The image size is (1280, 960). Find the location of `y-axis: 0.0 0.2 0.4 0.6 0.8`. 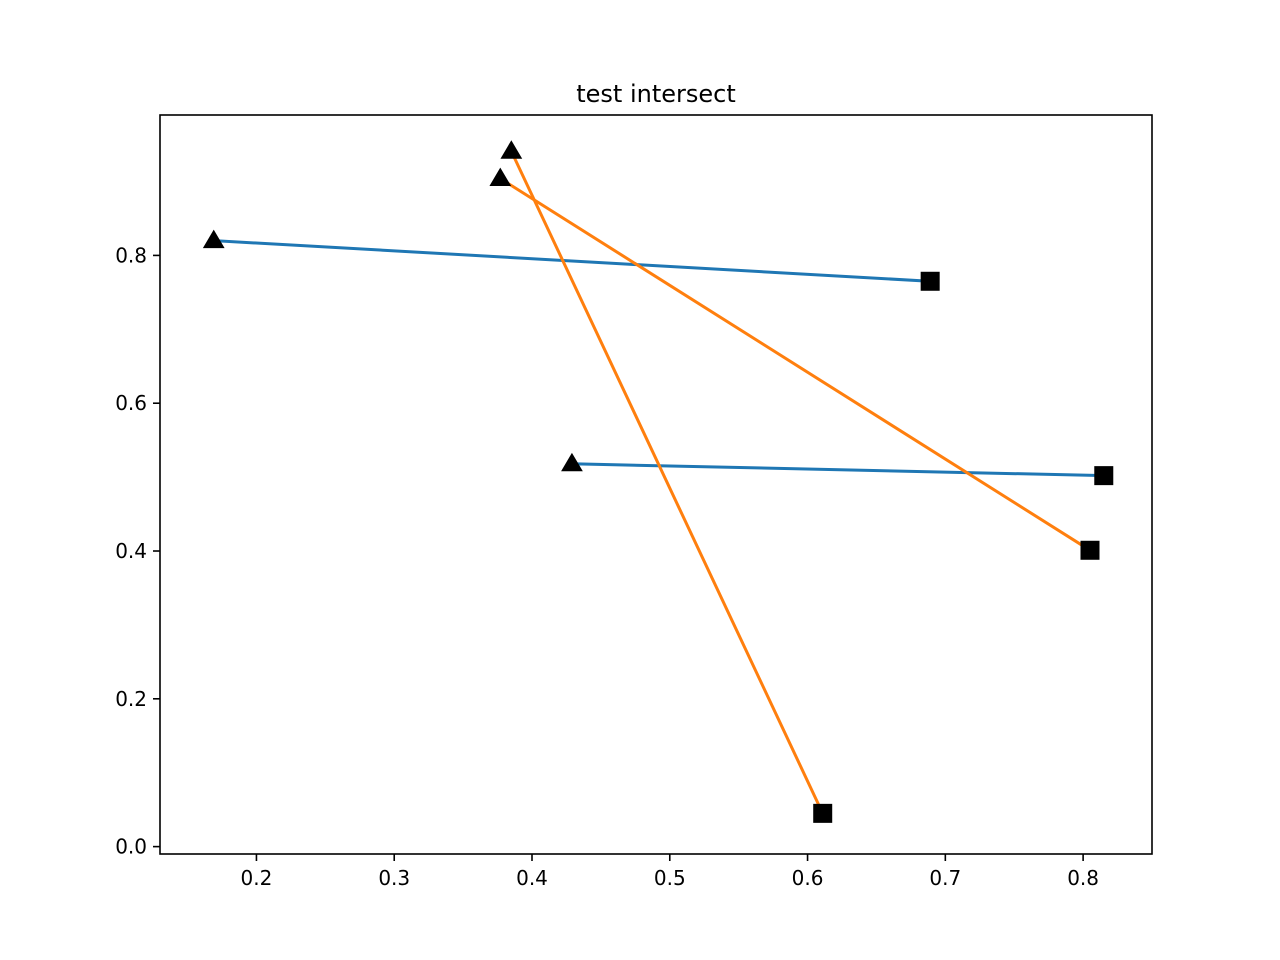

y-axis: 0.0 0.2 0.4 0.6 0.8 is located at coordinates (137, 551).